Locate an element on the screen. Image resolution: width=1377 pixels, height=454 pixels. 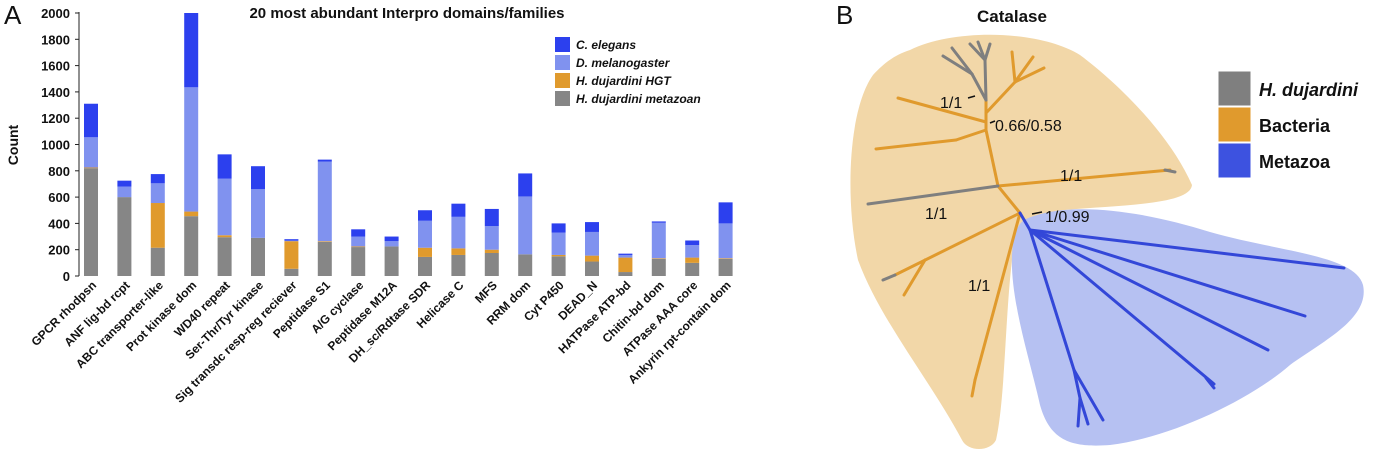
legend-label: H. dujardini HGT is located at coordinates (624, 81).